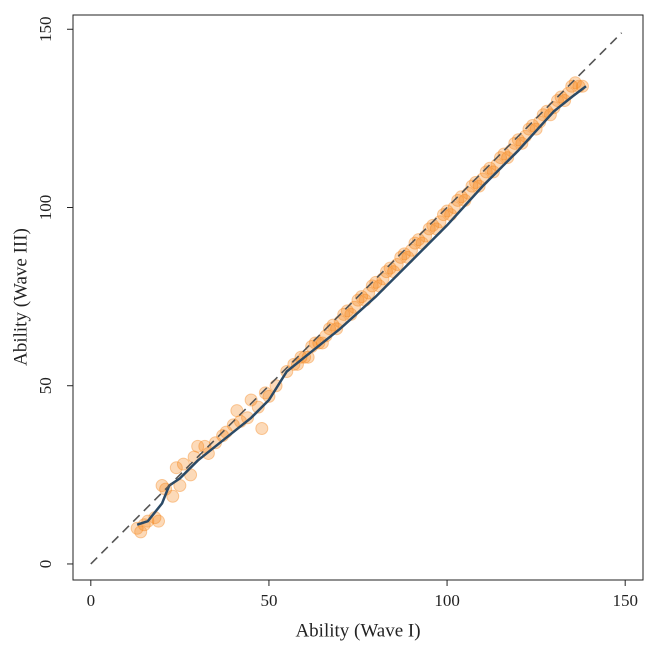 The image size is (649, 649). I want to click on x-tick-label: 50, so click(268, 600).